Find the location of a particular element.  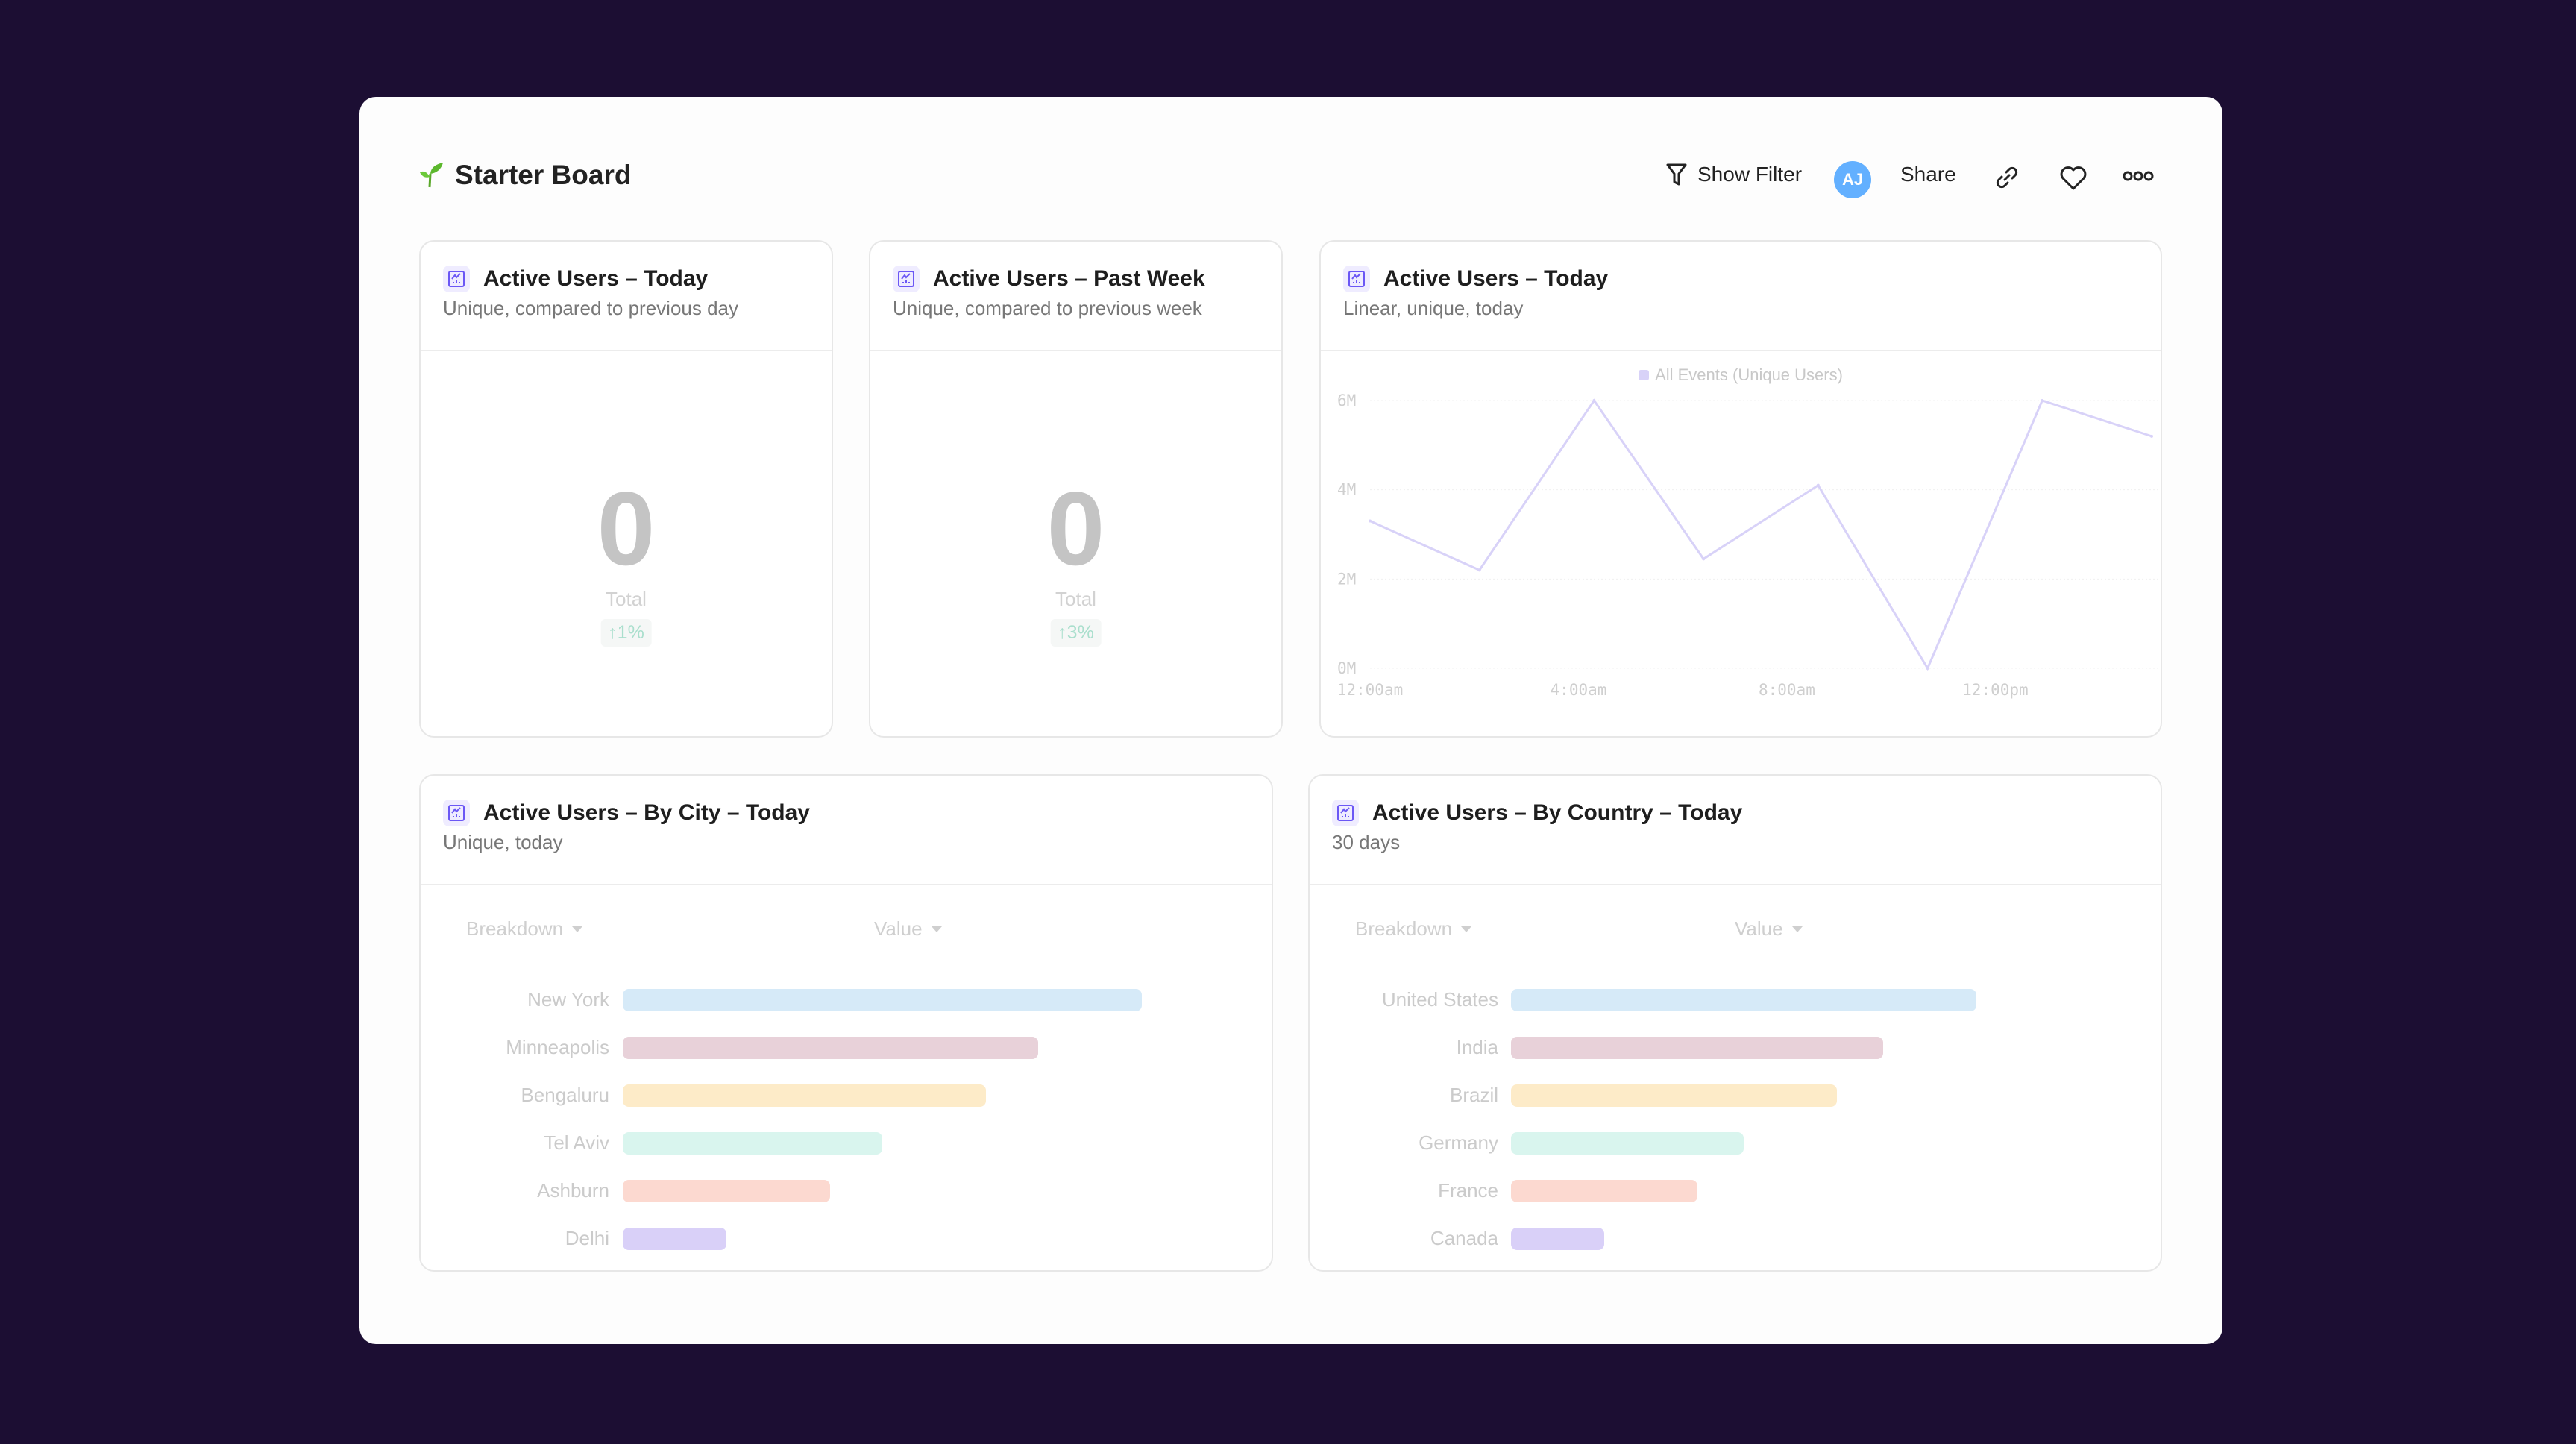

copy-link-button is located at coordinates (2007, 178).